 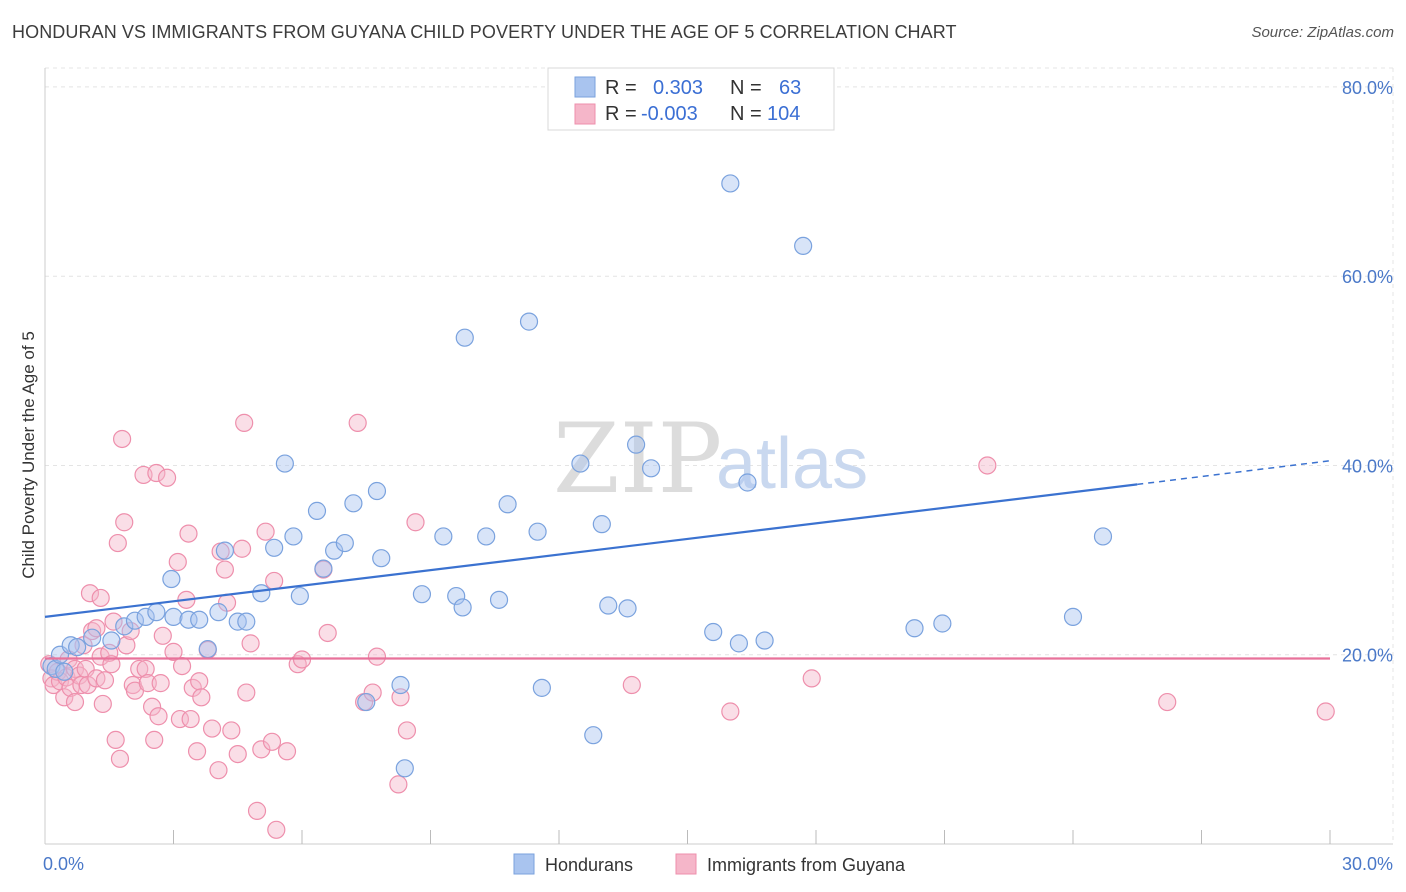 I want to click on y-tick-label-40: 40.0%, so click(x=1367, y=466).